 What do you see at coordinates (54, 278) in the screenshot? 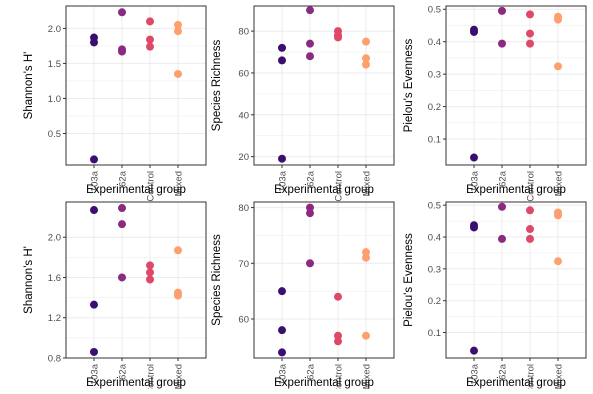
I see `y-tick-label: 1.6` at bounding box center [54, 278].